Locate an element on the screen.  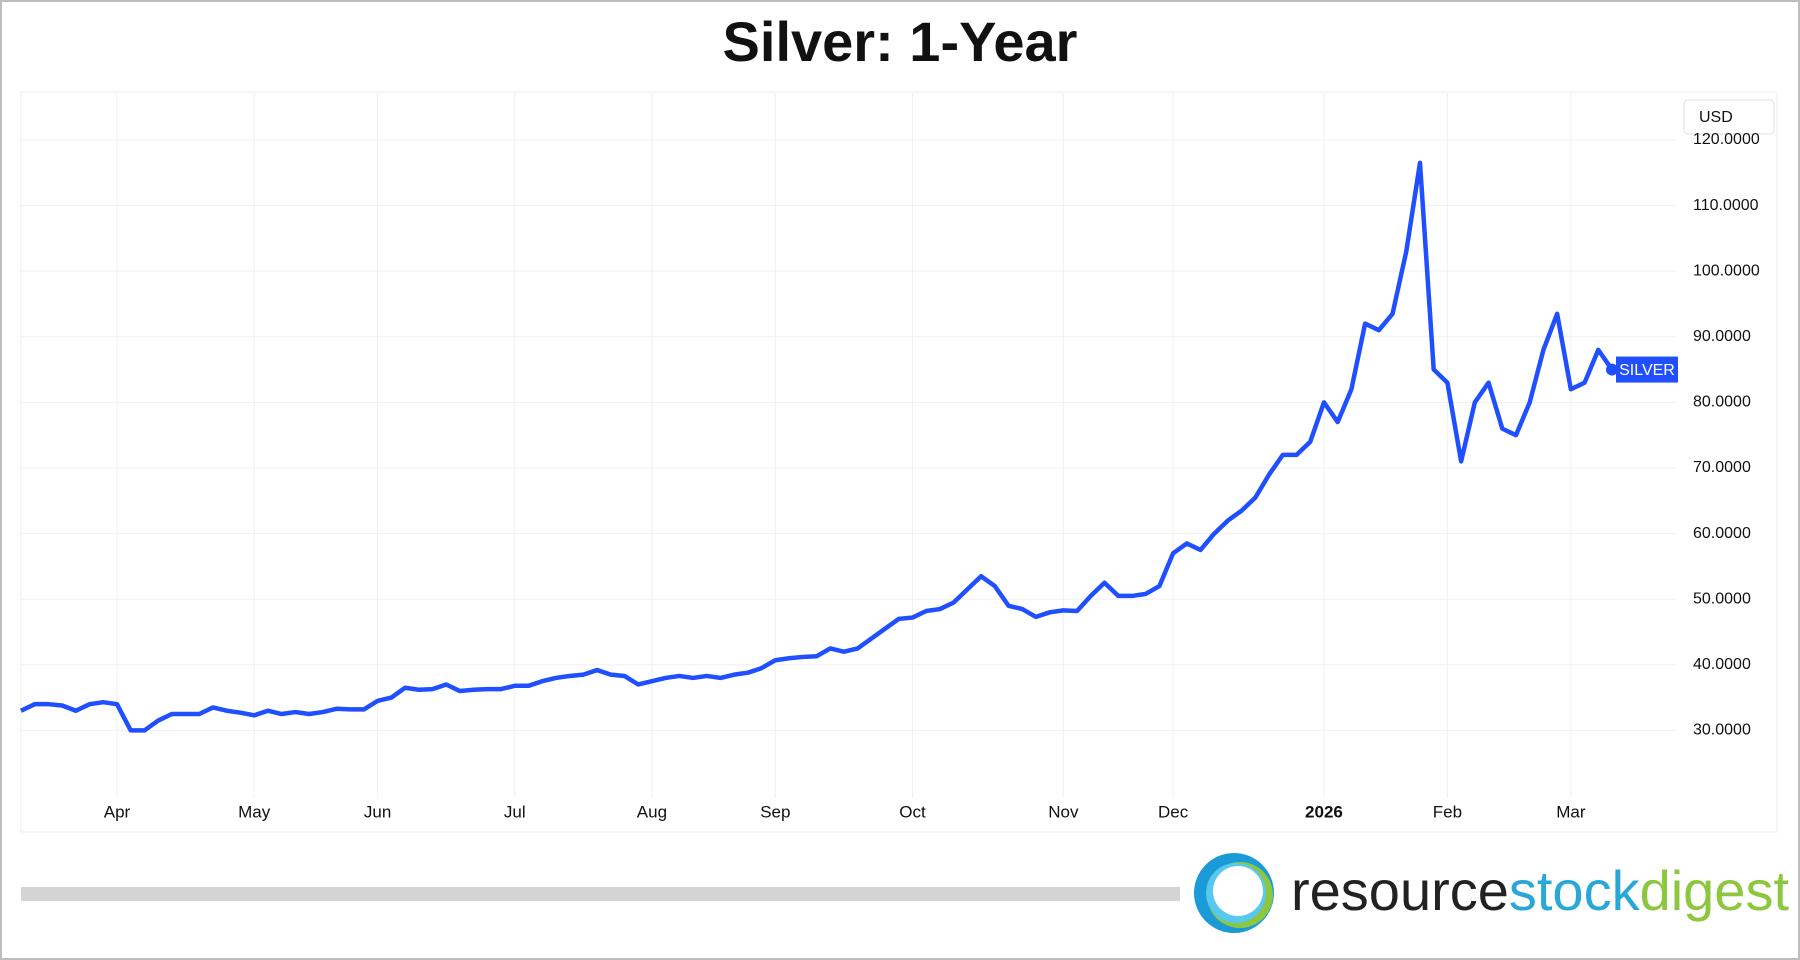
logo-part: resource is located at coordinates (1400, 890).